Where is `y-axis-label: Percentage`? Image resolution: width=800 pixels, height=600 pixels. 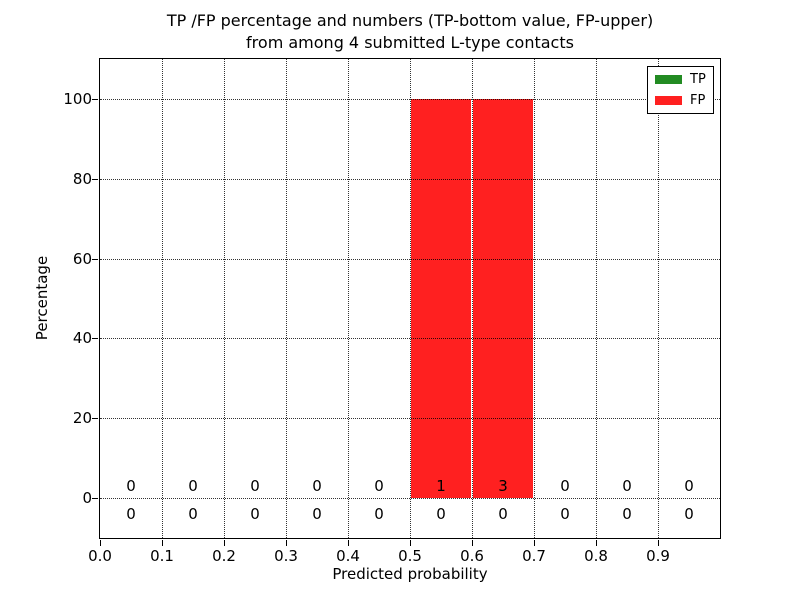
y-axis-label: Percentage is located at coordinates (42, 298).